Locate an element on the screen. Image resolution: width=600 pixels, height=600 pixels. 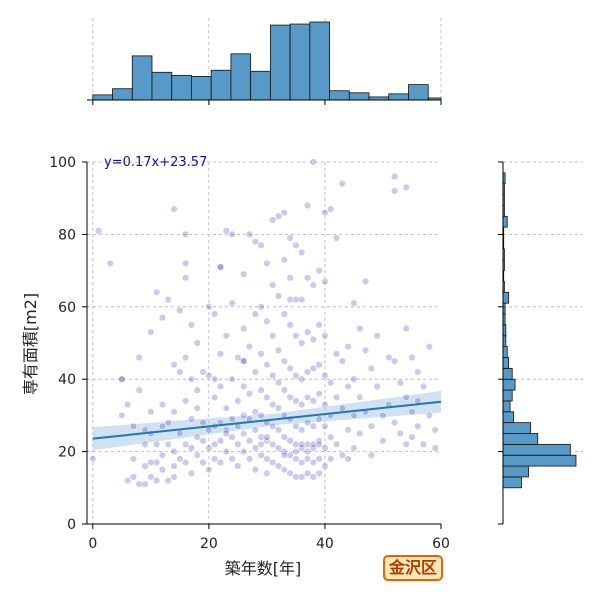
right-histogram-grid is located at coordinates (543, 307).